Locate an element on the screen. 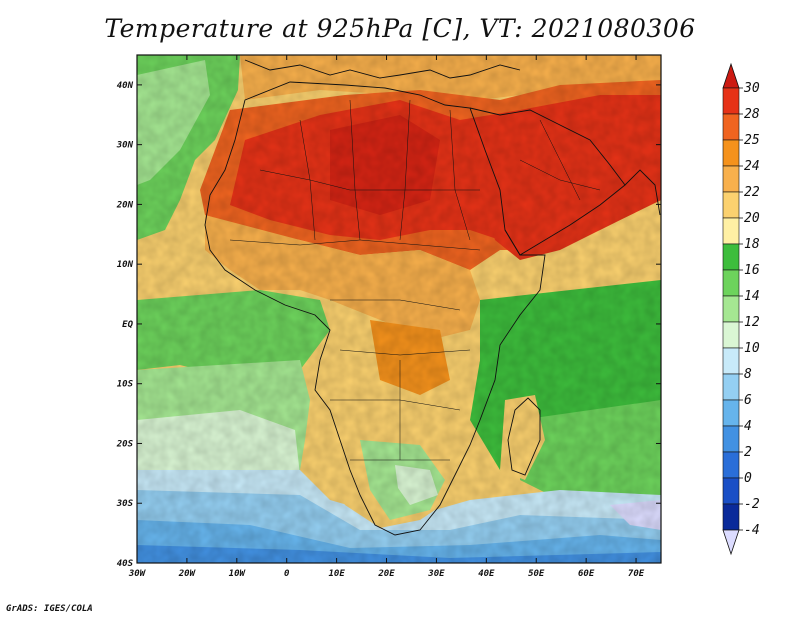  colorbar-label: -2 is located at coordinates (752, 504).